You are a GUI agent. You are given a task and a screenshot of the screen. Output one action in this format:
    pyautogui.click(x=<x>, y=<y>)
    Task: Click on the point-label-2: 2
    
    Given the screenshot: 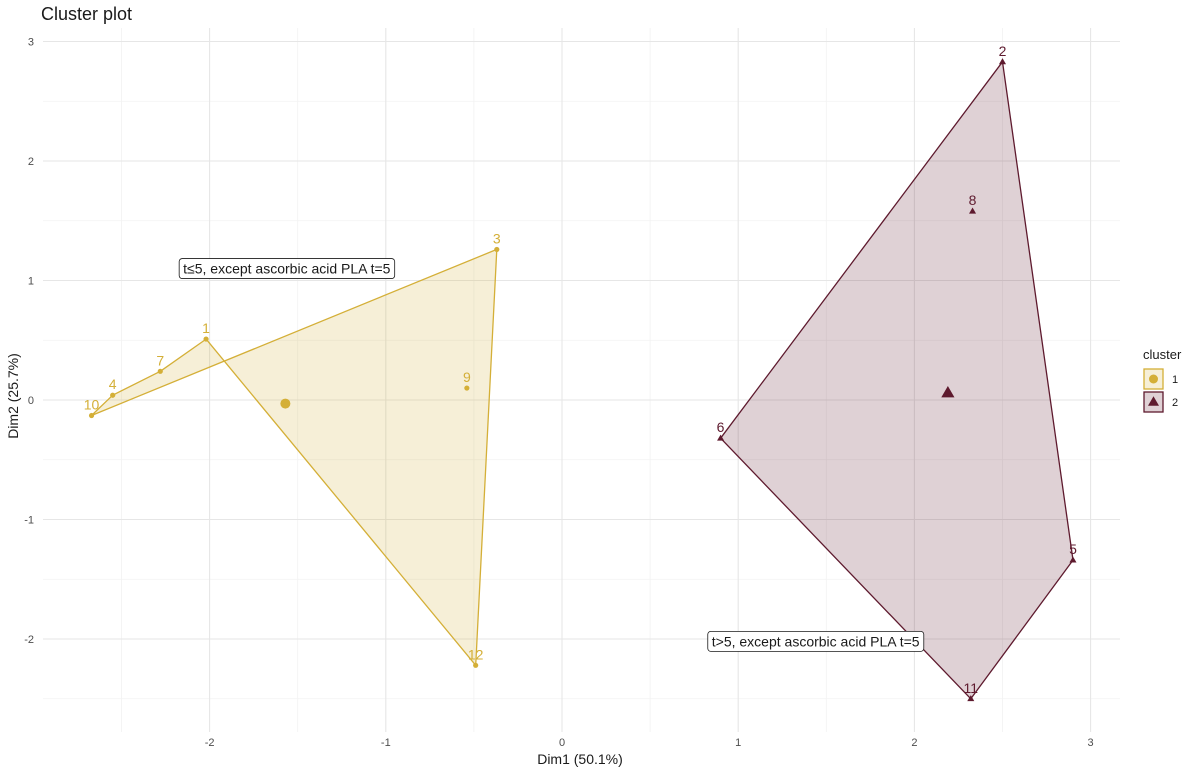 What is the action you would take?
    pyautogui.click(x=1003, y=51)
    